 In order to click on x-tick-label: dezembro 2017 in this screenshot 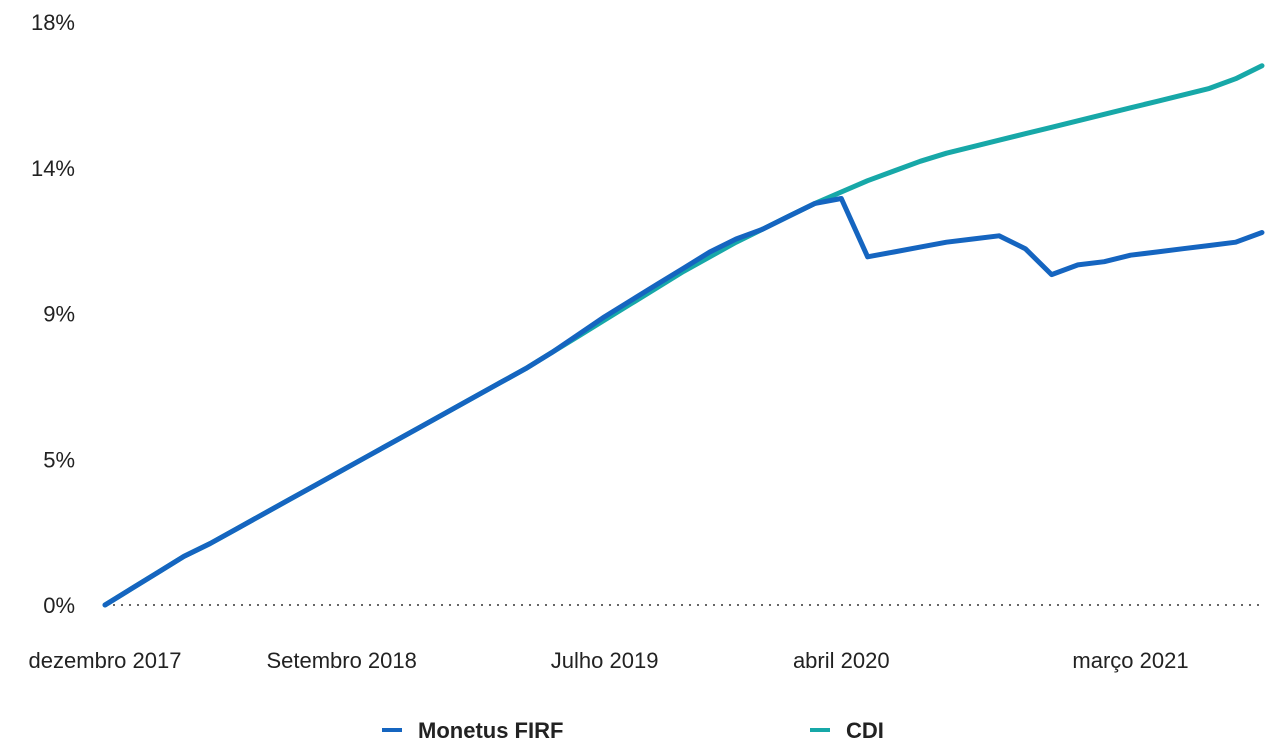, I will do `click(105, 660)`.